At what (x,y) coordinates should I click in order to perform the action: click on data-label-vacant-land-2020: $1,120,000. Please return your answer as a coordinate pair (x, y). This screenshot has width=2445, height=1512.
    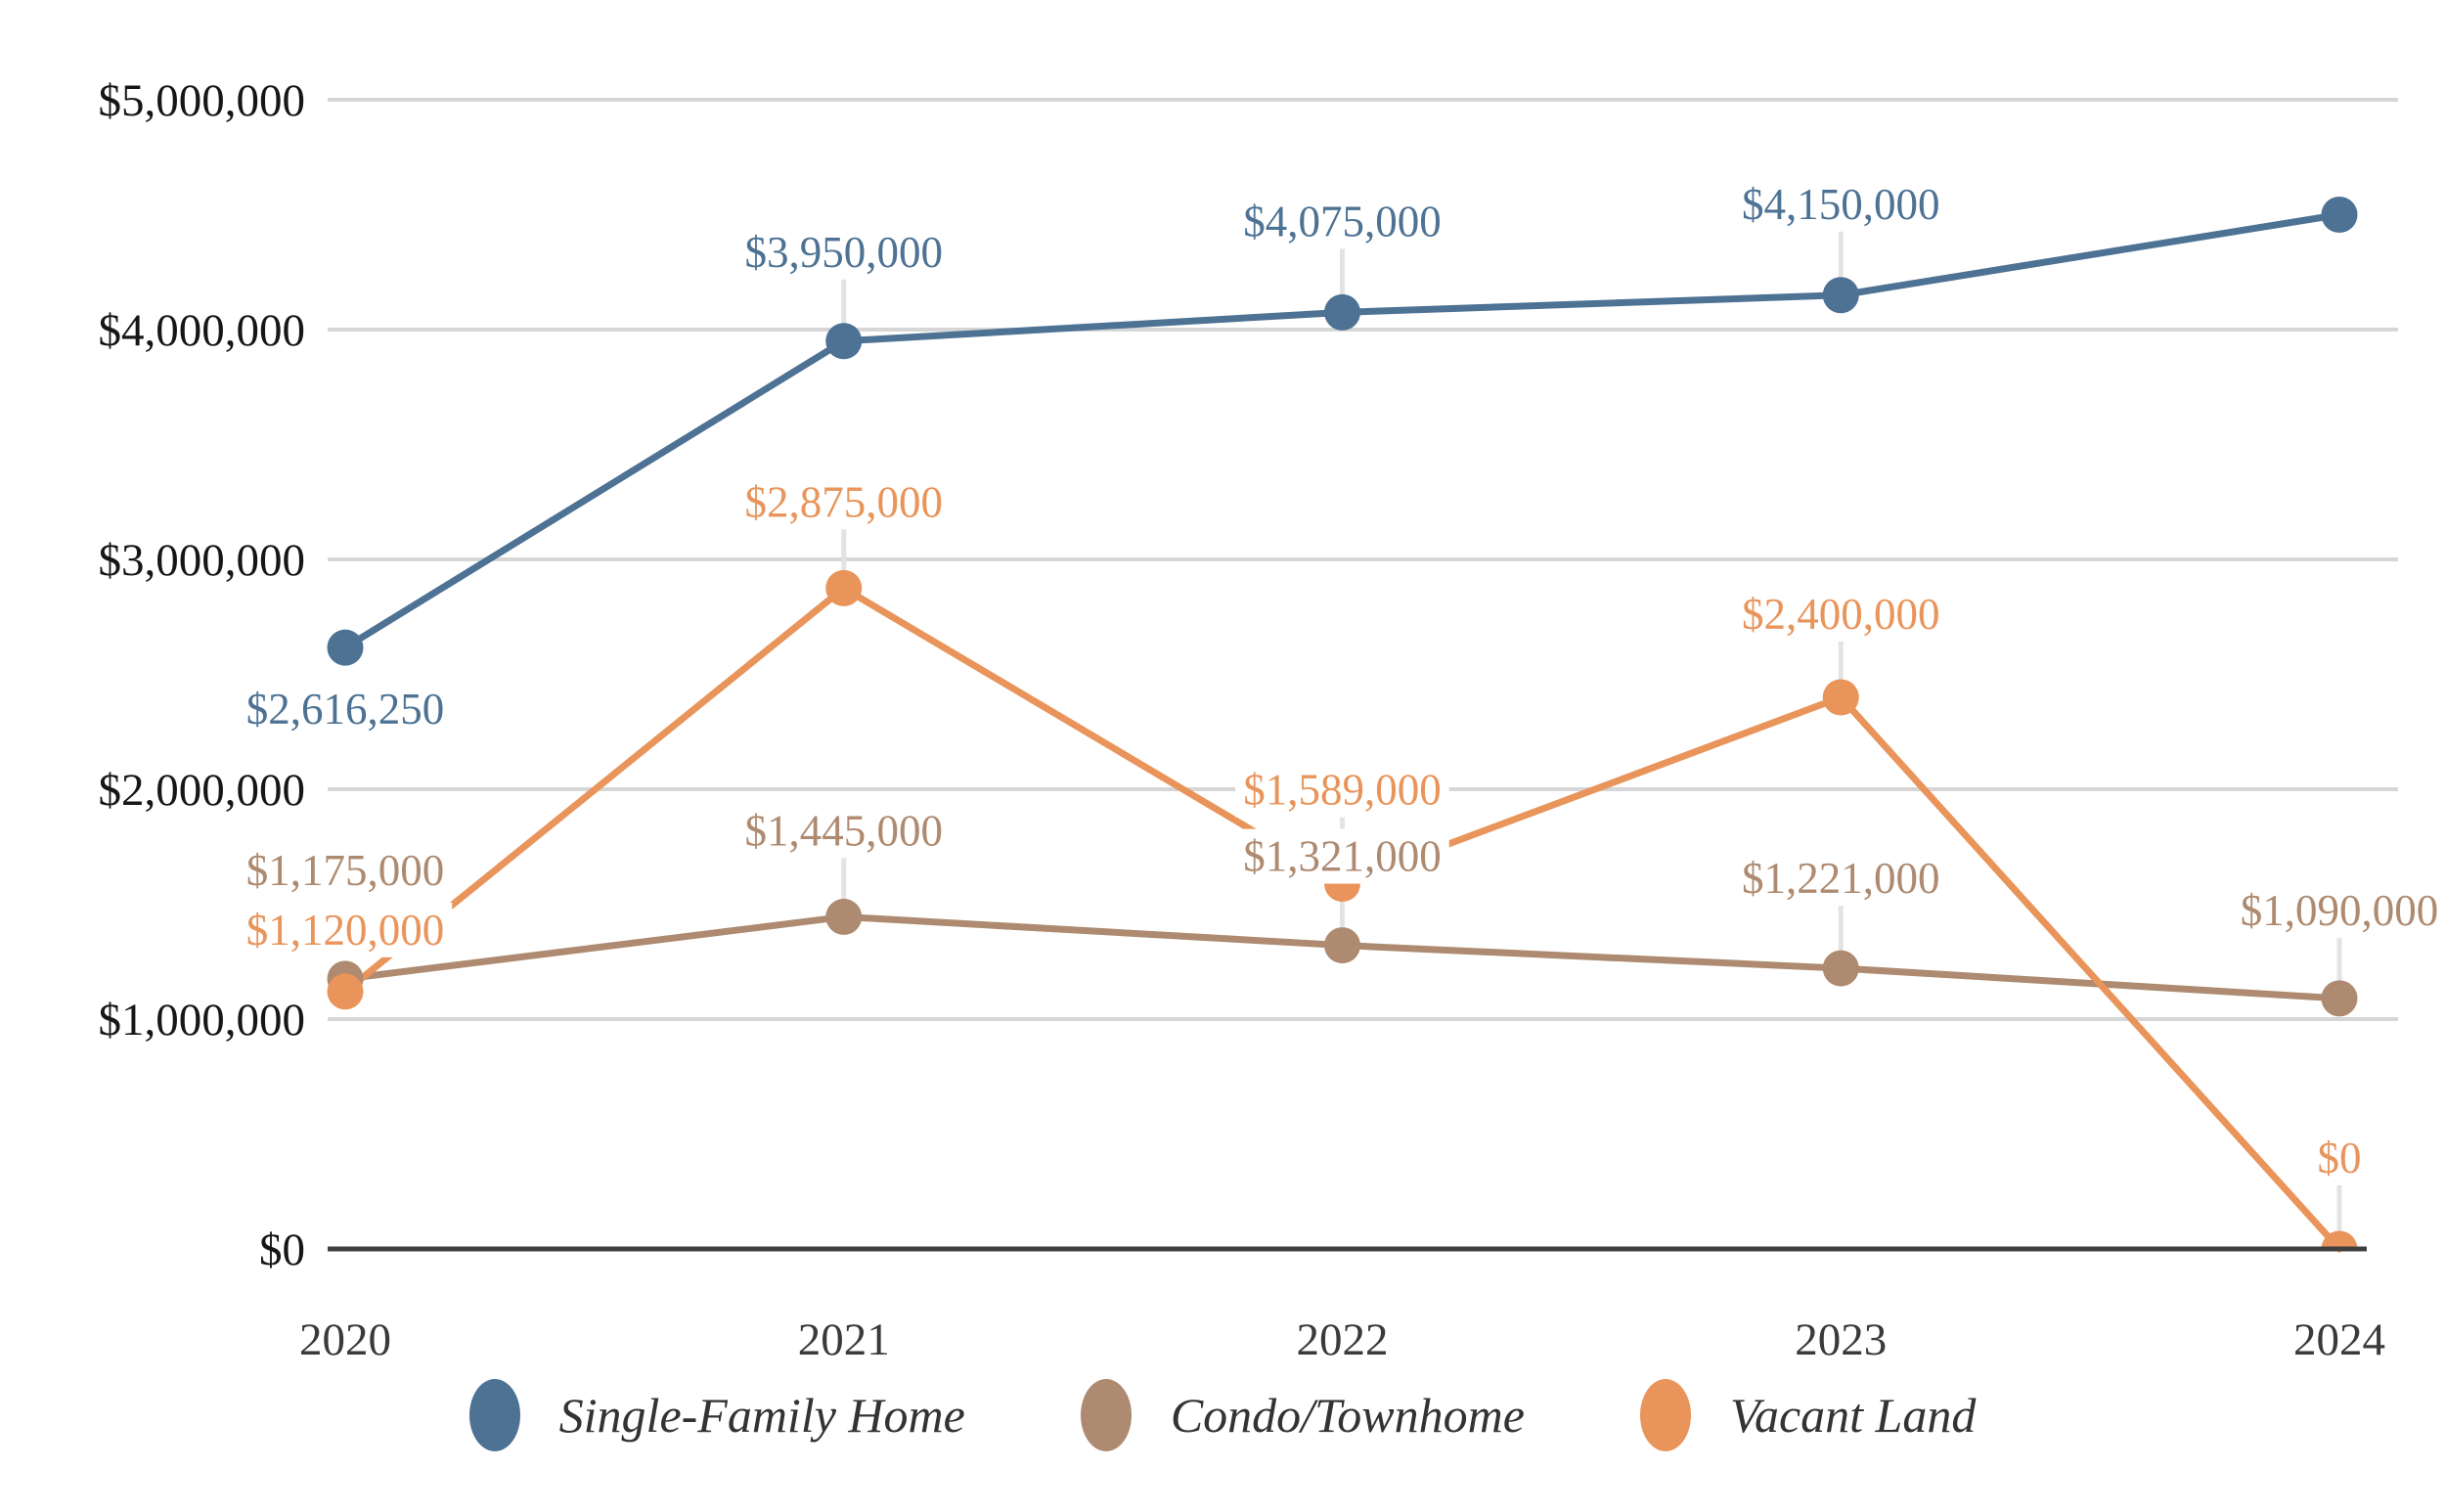
    Looking at the image, I should click on (345, 931).